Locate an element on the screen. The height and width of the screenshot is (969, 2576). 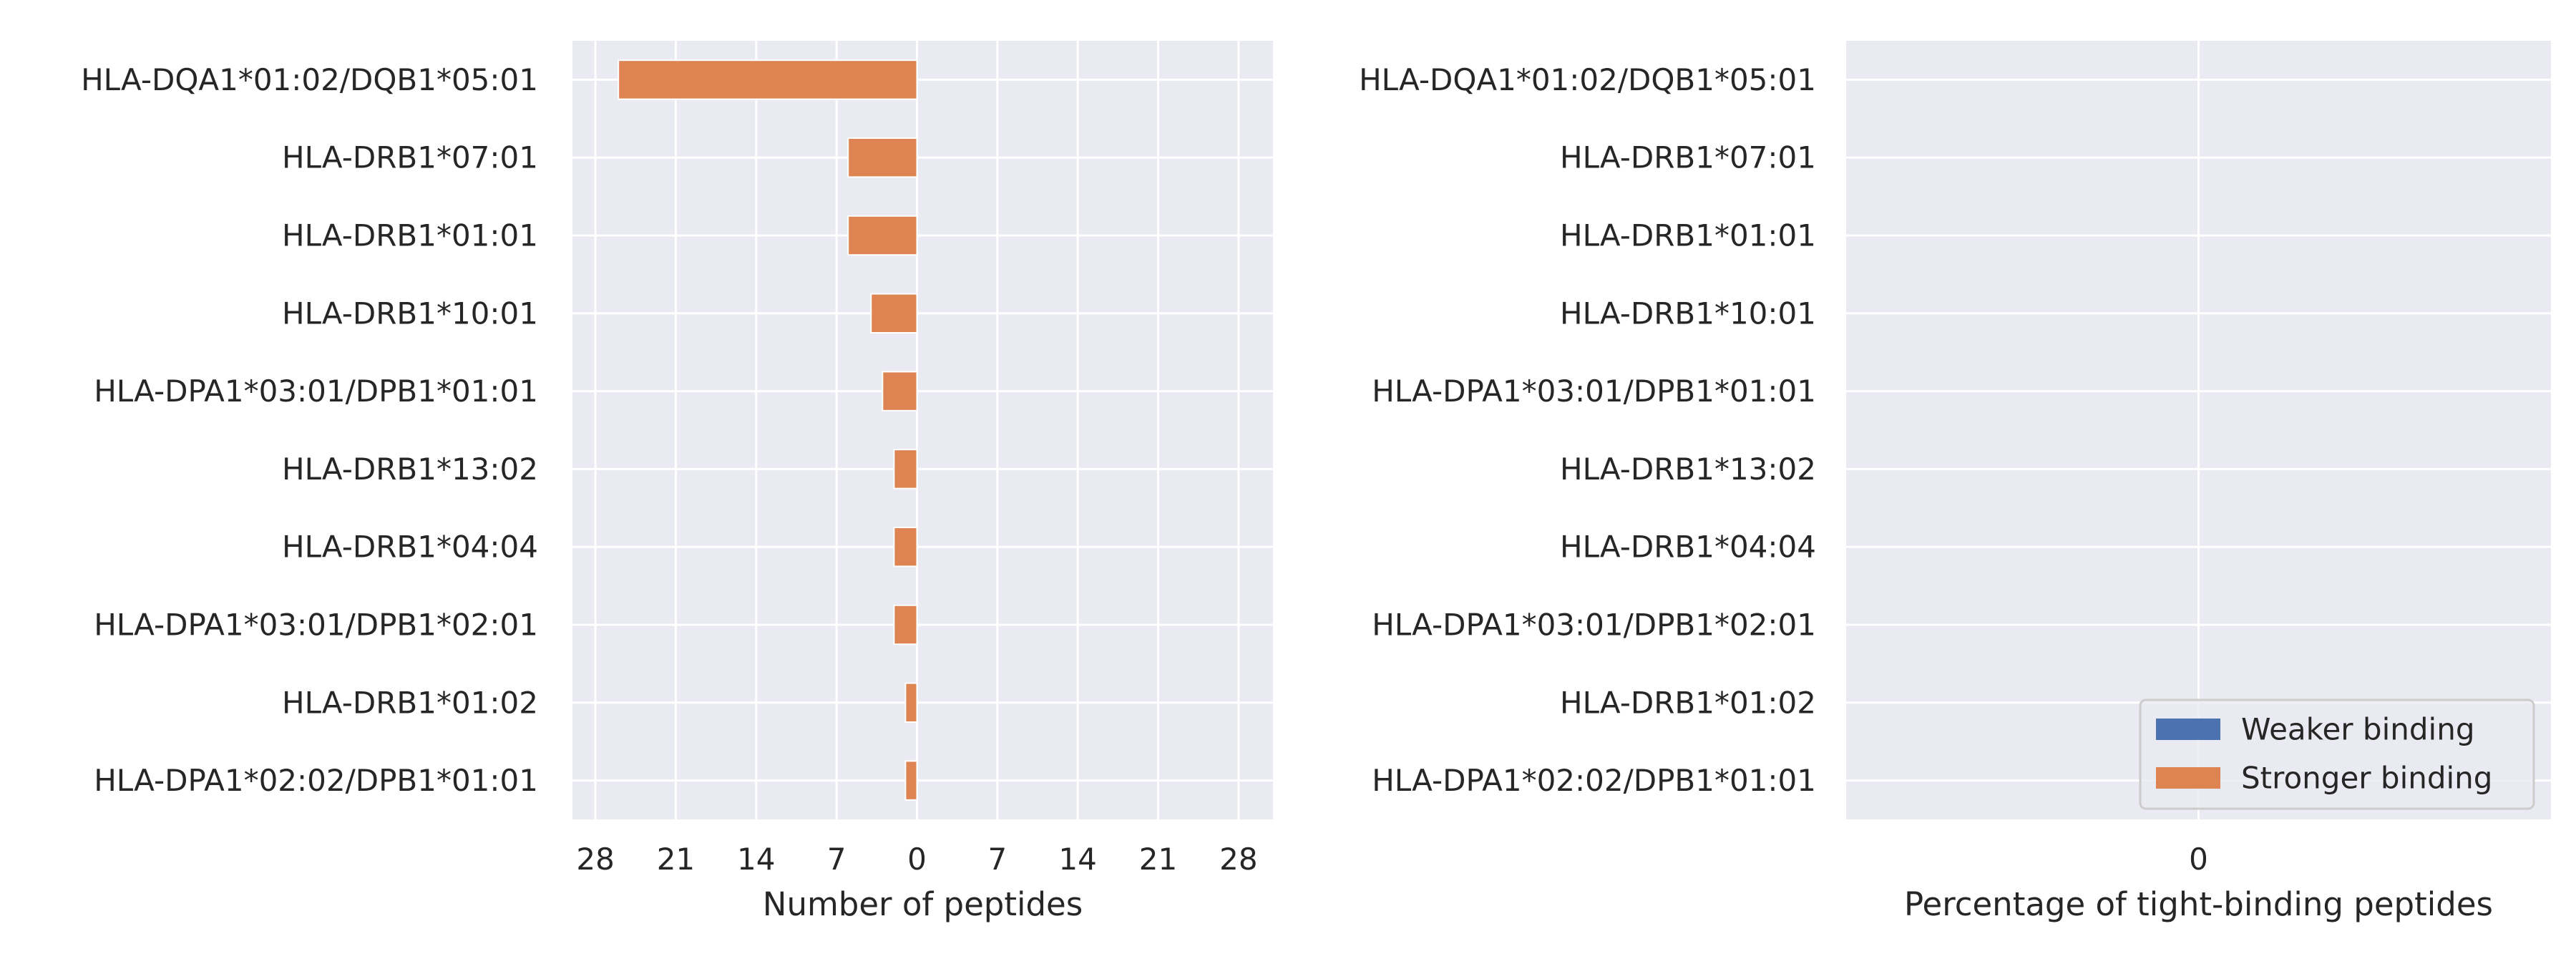
legend-label: Stronger binding is located at coordinates (2366, 778).